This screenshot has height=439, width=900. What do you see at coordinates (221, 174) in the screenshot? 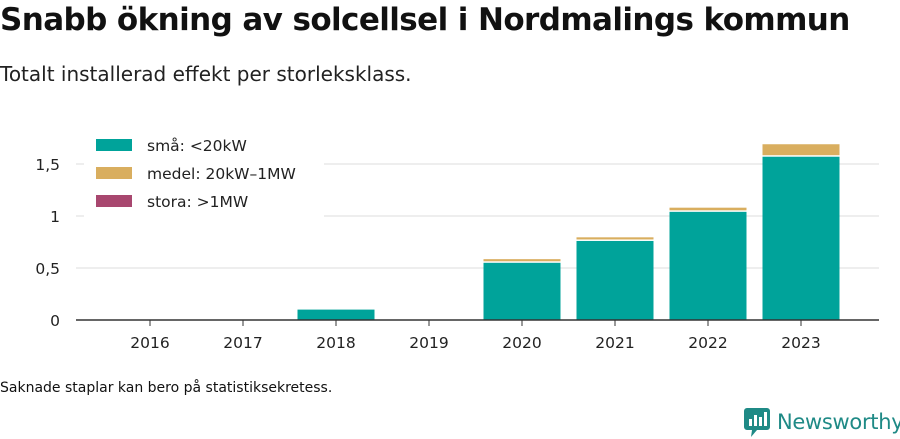
I see `legend-label: medel: 20kW–1MW` at bounding box center [221, 174].